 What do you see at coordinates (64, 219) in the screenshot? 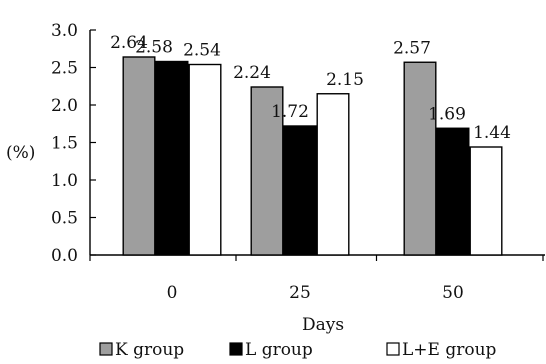
I see `y-tick-label: 0.5` at bounding box center [64, 219].